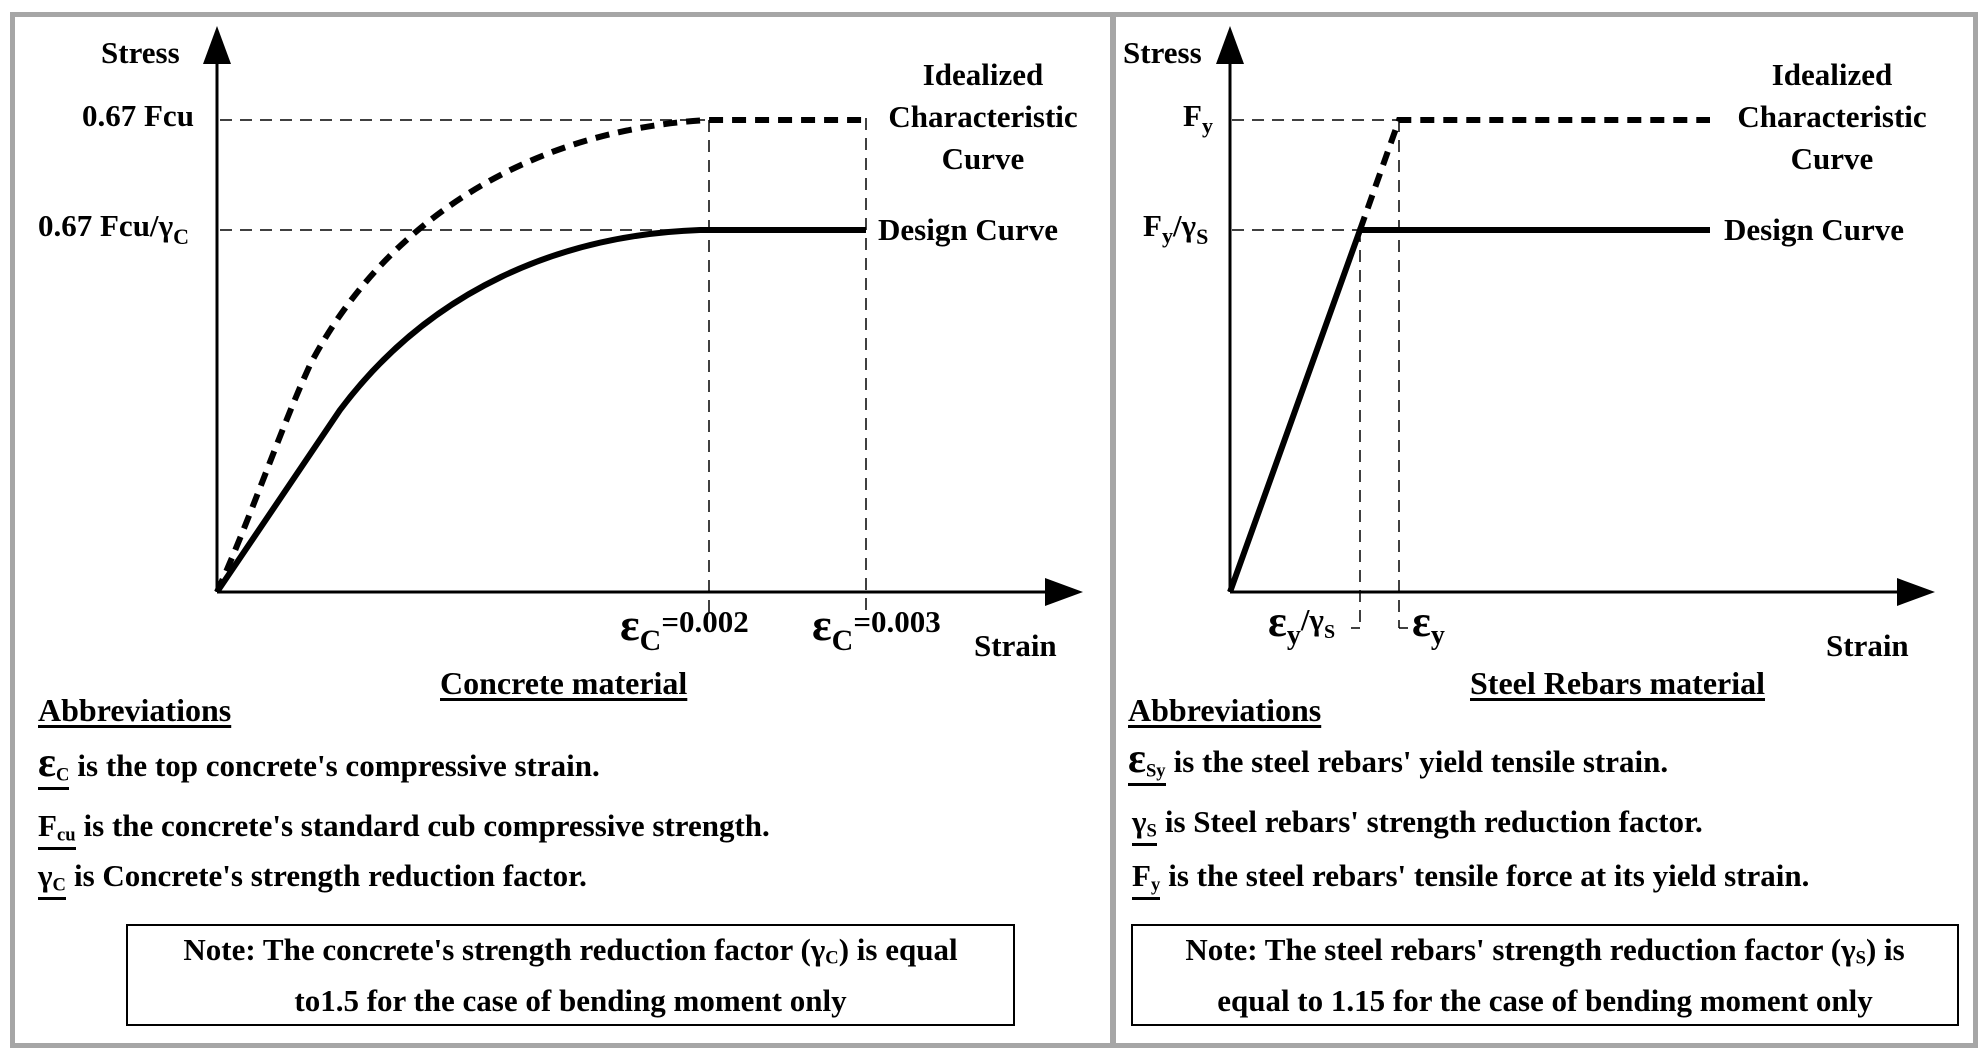 This screenshot has height=1055, width=1987. I want to click on concrete-y-tick-design: 0.67 Fcu/γC, so click(113, 228).